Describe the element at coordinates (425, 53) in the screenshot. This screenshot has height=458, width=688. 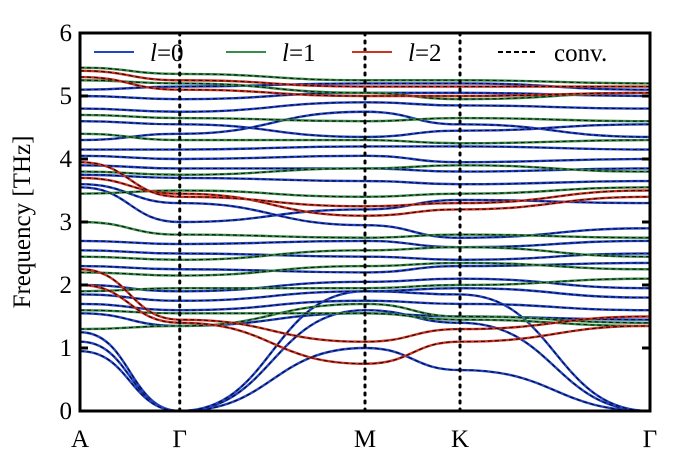
I see `legend-label-2: l=2` at that location.